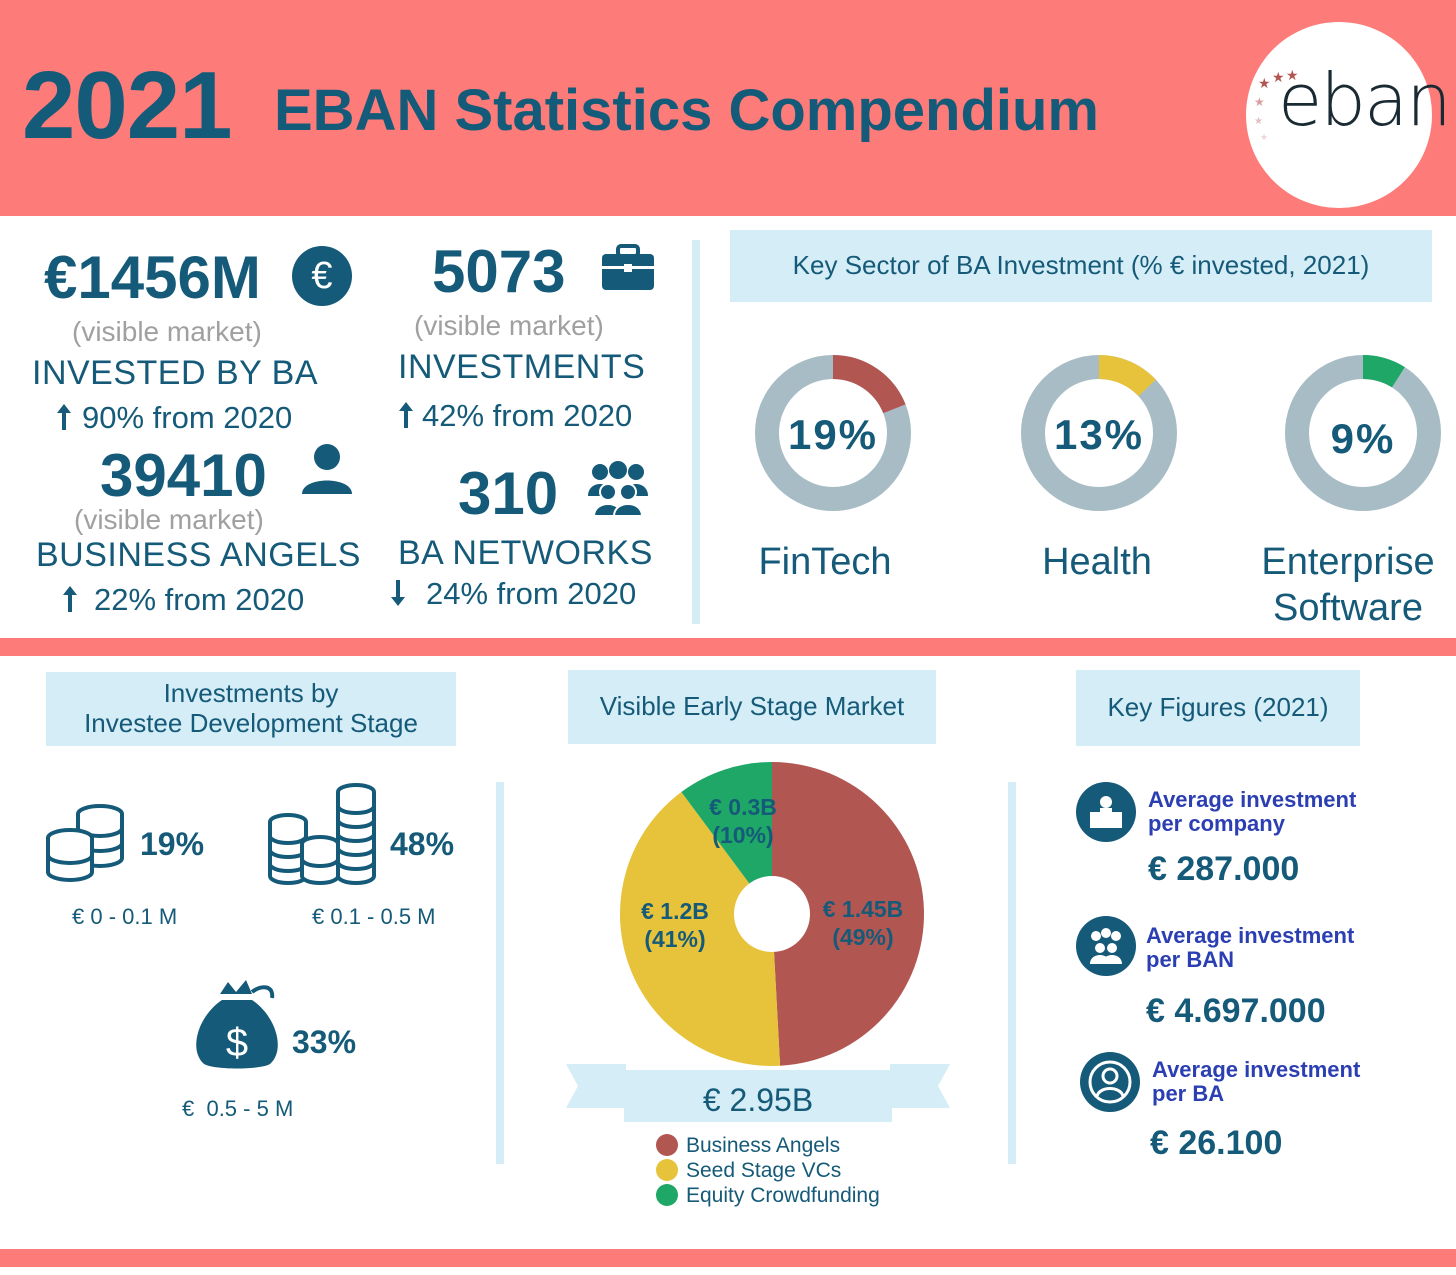  I want to click on stages-title-line2: Investee Development Stage, so click(251, 723).